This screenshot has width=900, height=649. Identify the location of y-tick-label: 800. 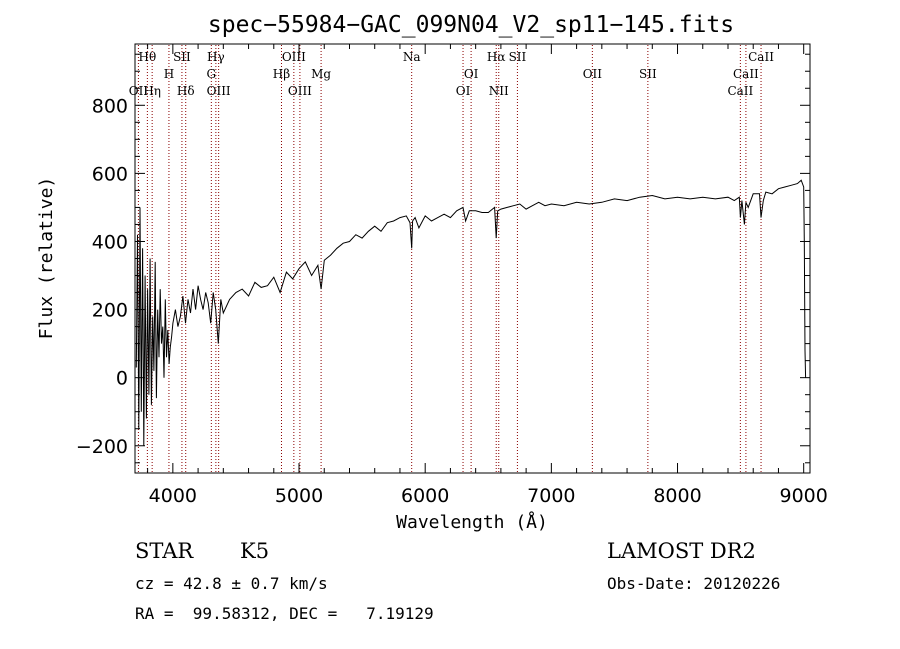
(110, 106).